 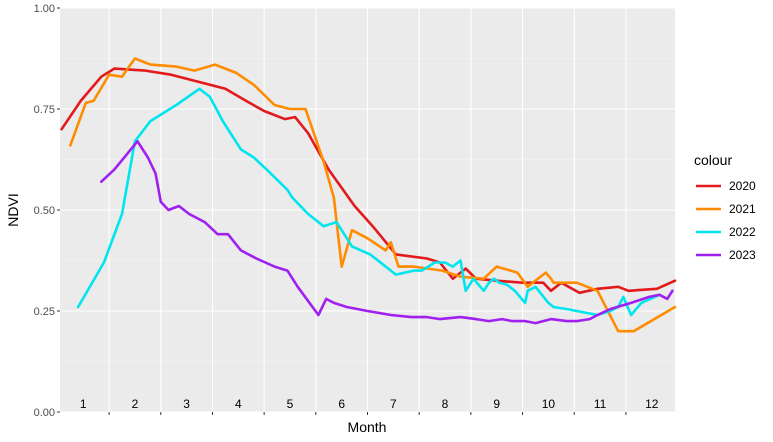 What do you see at coordinates (83, 404) in the screenshot?
I see `month-label: 1` at bounding box center [83, 404].